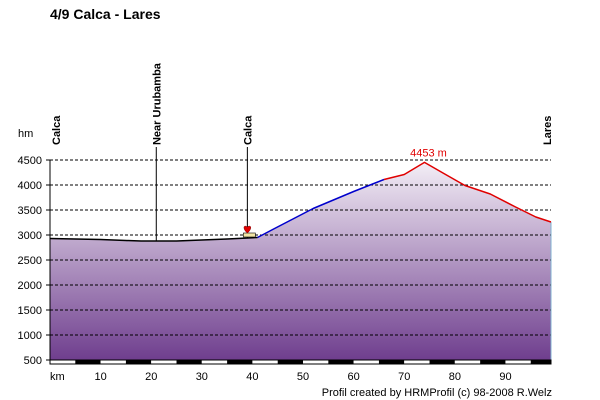 The image size is (600, 400). I want to click on y-tick-label: 4000, so click(30, 186).